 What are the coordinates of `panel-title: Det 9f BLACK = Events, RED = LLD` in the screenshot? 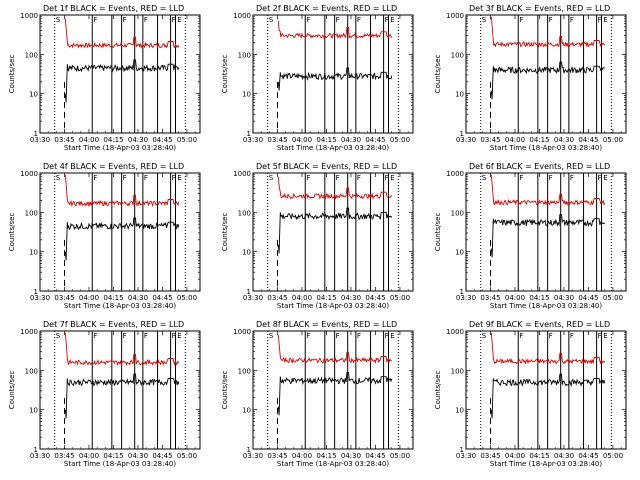 It's located at (539, 324).